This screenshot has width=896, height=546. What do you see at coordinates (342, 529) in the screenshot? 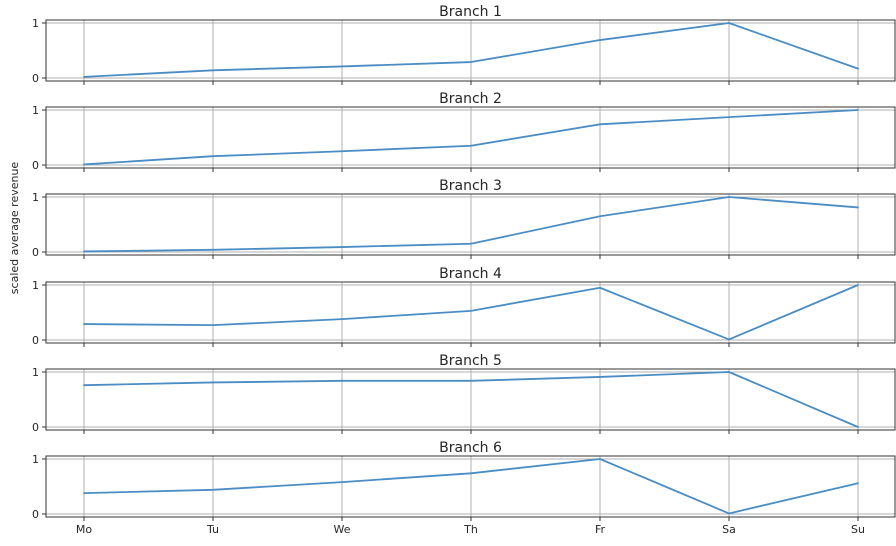
I see `x-tick-label: We` at bounding box center [342, 529].